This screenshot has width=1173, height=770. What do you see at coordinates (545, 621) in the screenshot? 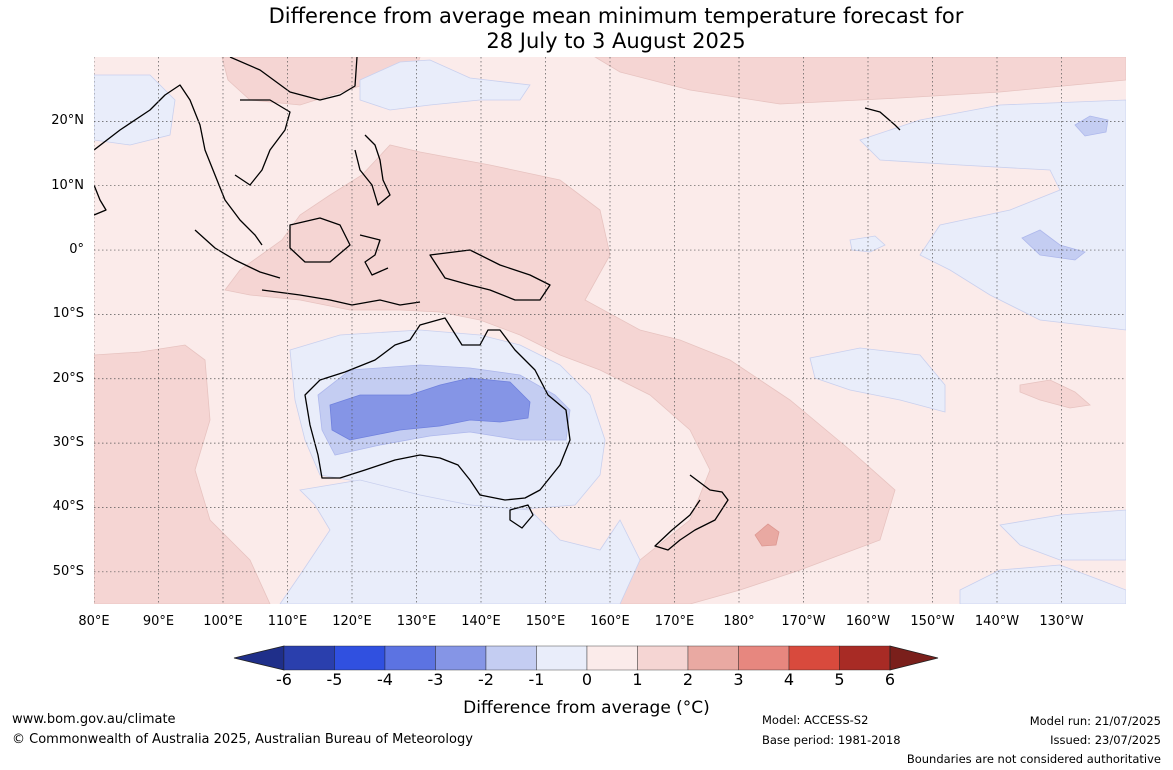
I see `longitude-label: 150°E` at bounding box center [545, 621].